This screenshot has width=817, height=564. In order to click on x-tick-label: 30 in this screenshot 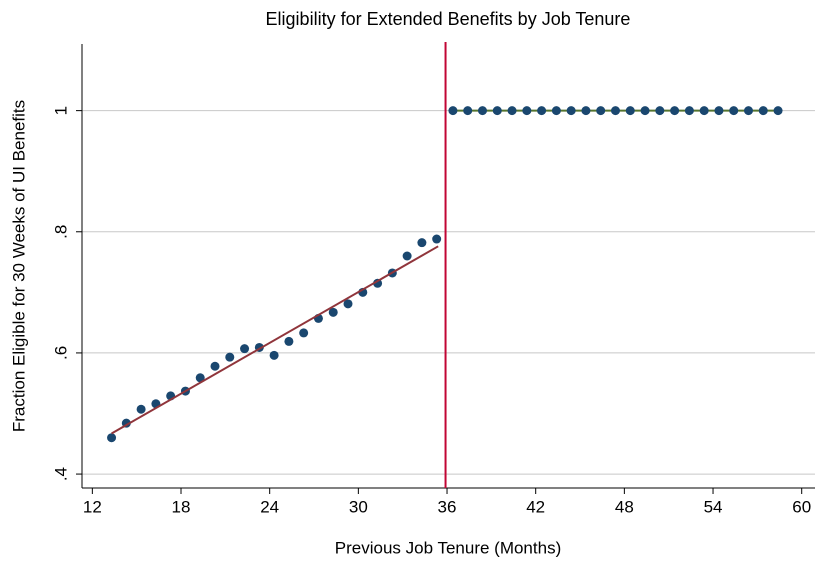, I will do `click(358, 506)`.